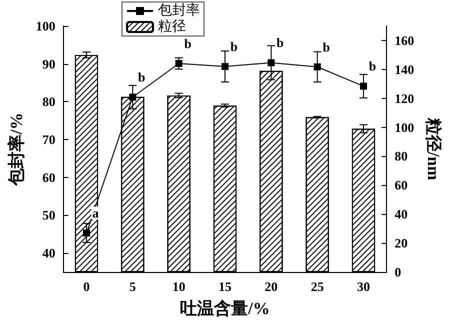 The height and width of the screenshot is (322, 450). I want to click on x-tick-label: 0, so click(86, 286).